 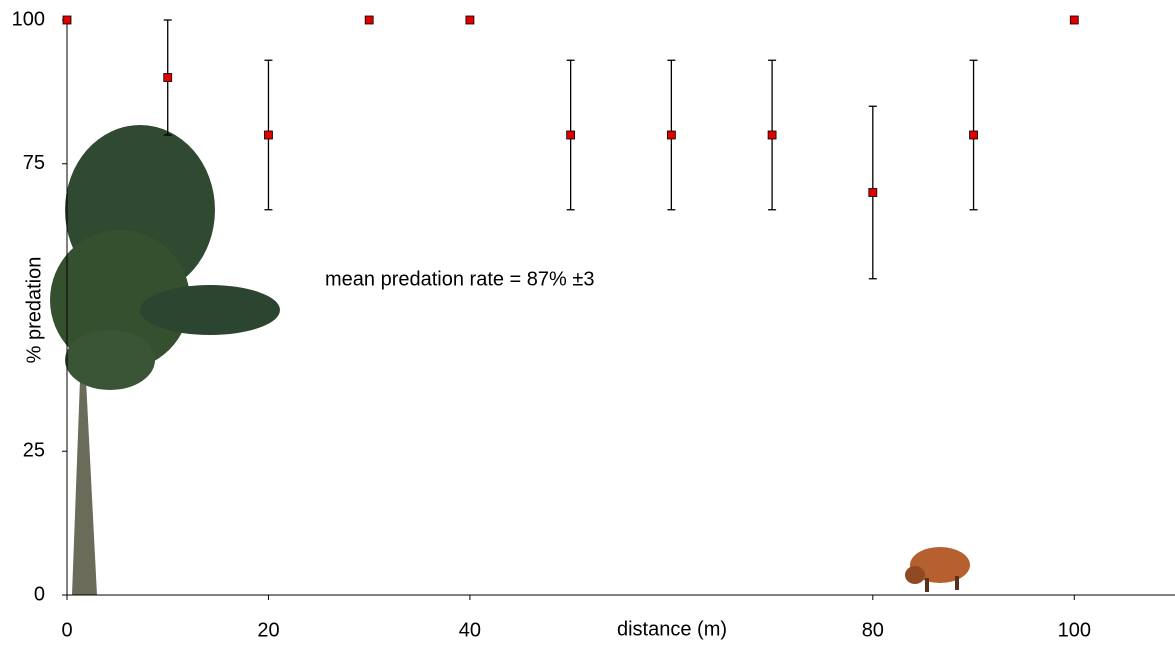 I want to click on y-tick-label: 100, so click(x=28, y=19).